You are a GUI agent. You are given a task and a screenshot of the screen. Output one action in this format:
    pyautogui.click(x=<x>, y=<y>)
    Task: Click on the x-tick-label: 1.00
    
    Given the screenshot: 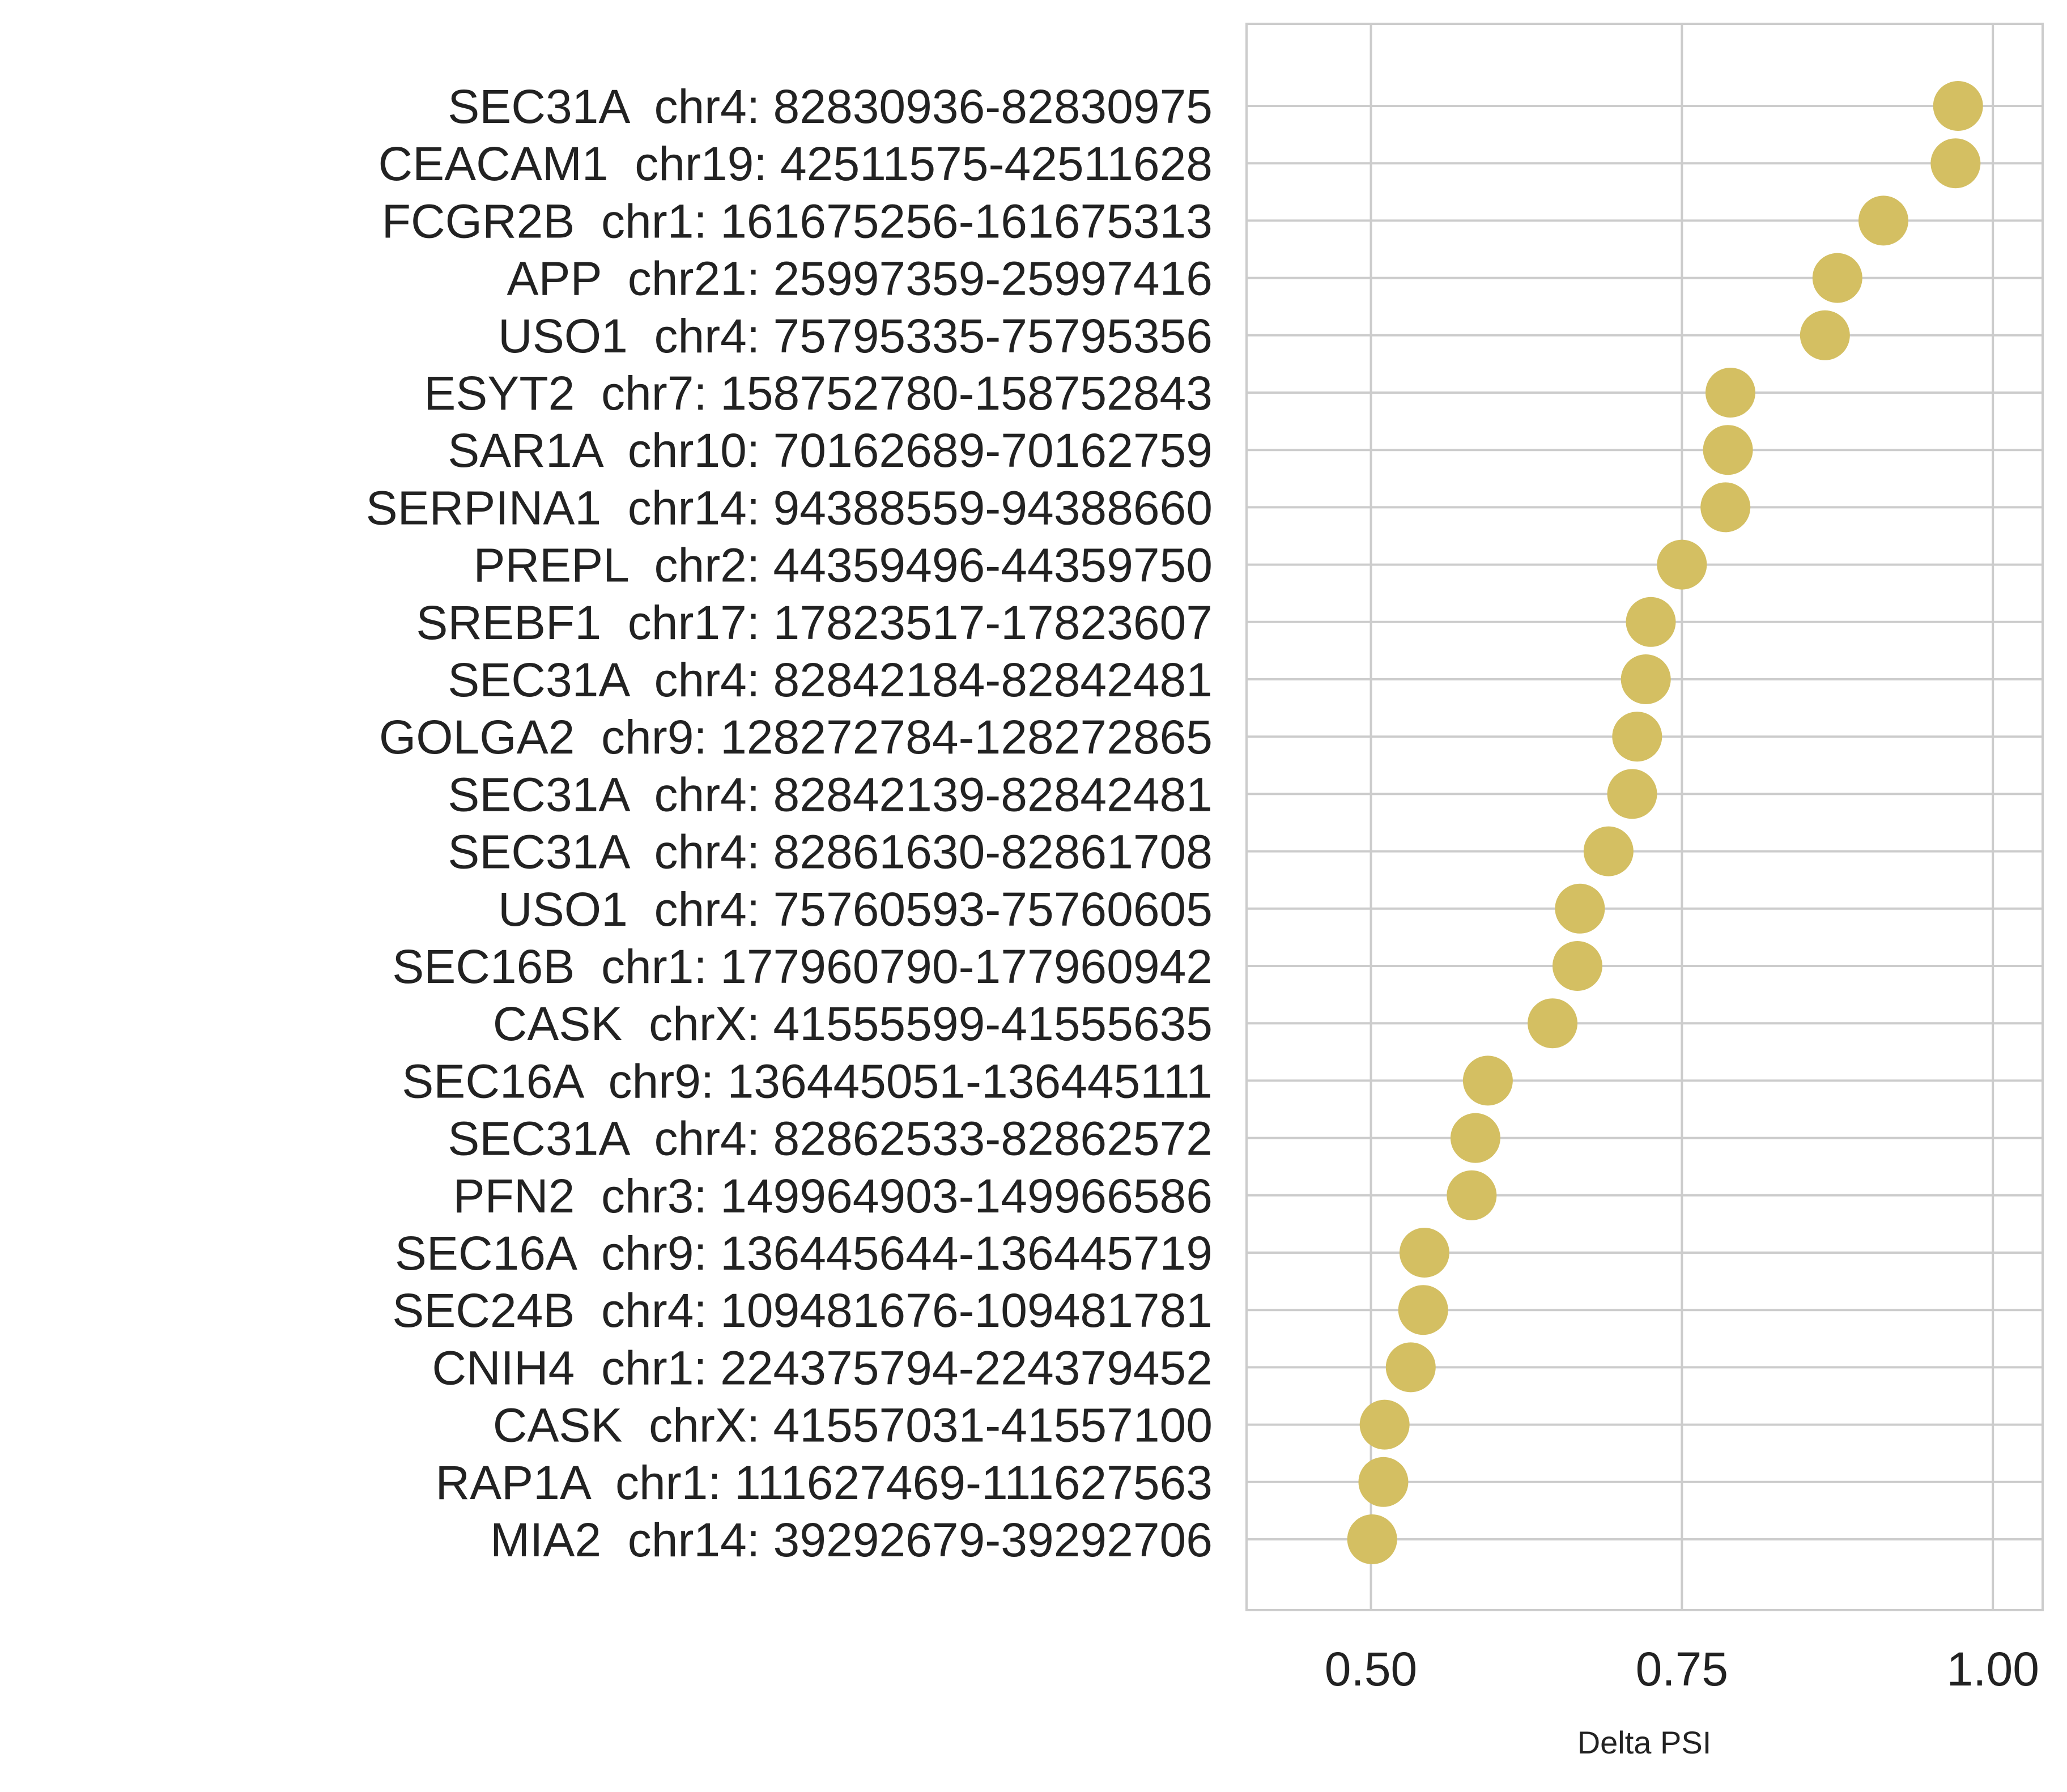 What is the action you would take?
    pyautogui.click(x=1993, y=1669)
    